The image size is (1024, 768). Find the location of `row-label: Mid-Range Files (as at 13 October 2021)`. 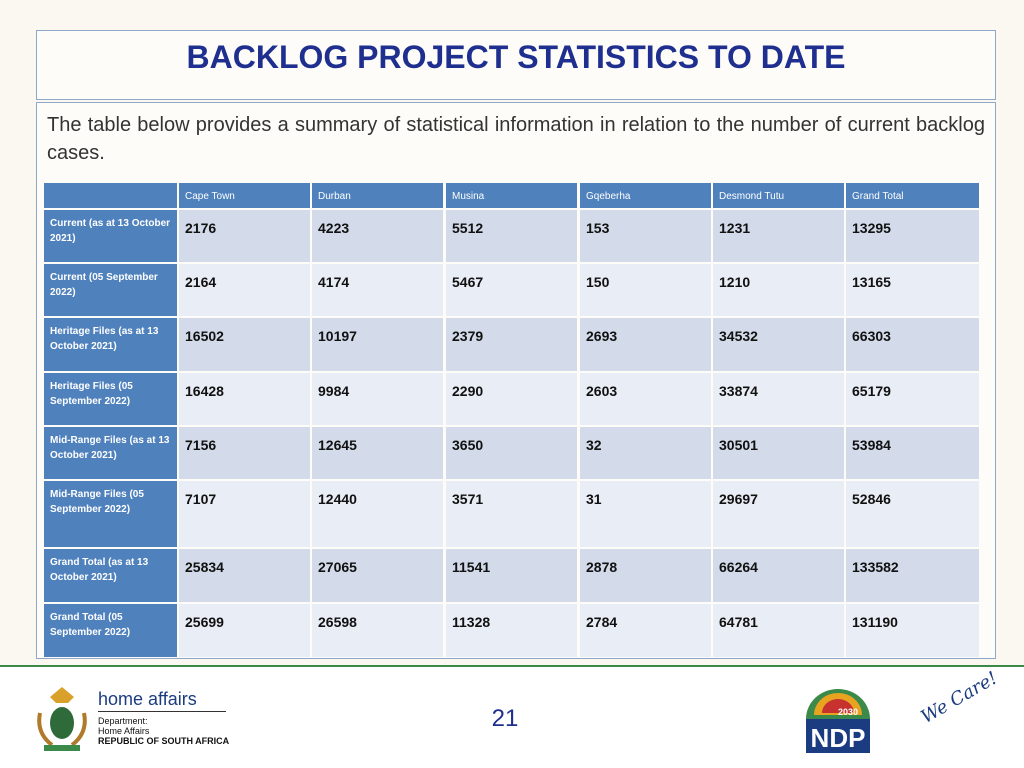

row-label: Mid-Range Files (as at 13 October 2021) is located at coordinates (110, 453).